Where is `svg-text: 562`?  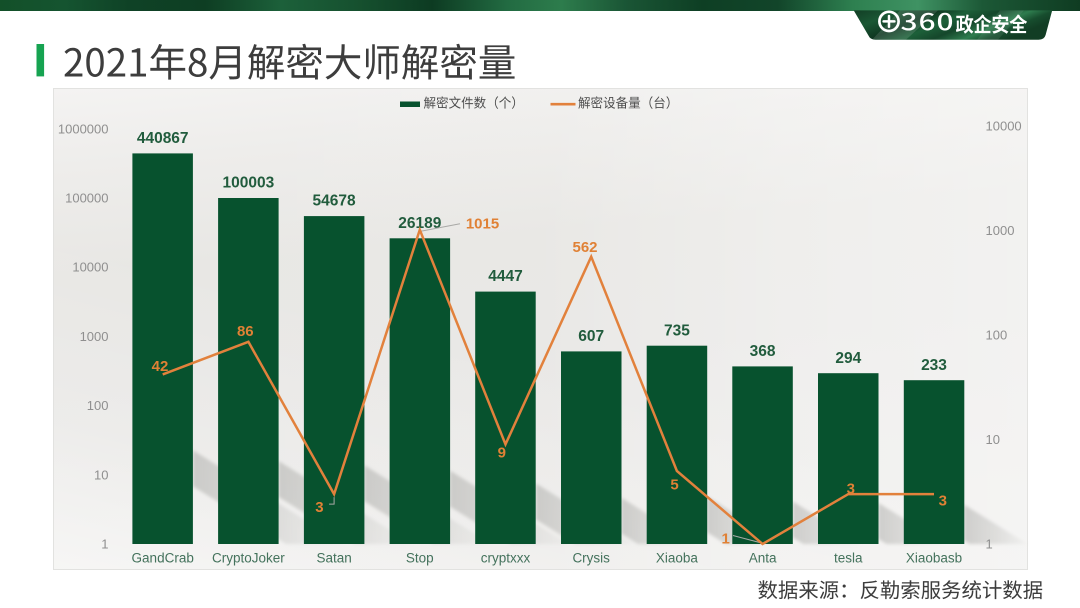 svg-text: 562 is located at coordinates (584, 247).